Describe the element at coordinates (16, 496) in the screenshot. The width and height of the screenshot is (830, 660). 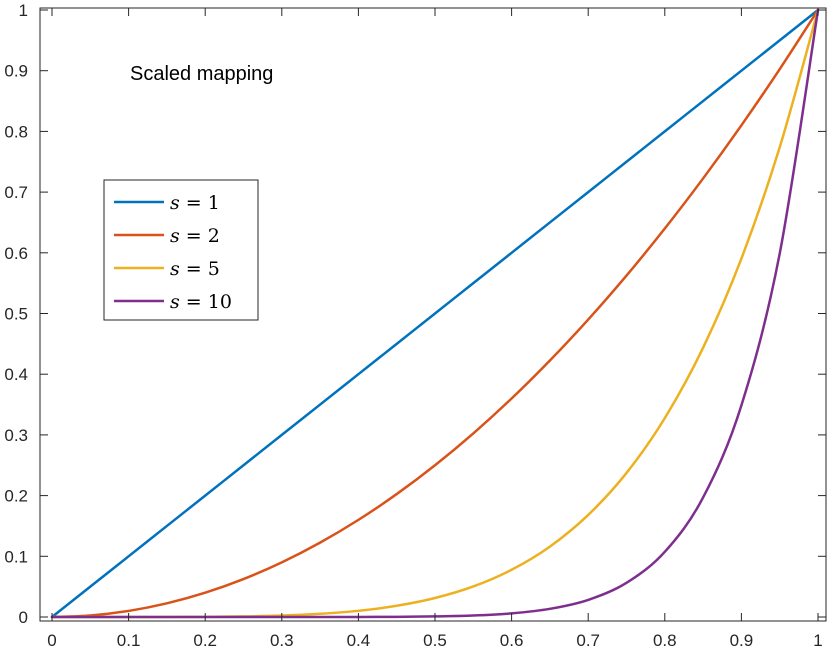
I see `y-tick-label: 0.2` at that location.